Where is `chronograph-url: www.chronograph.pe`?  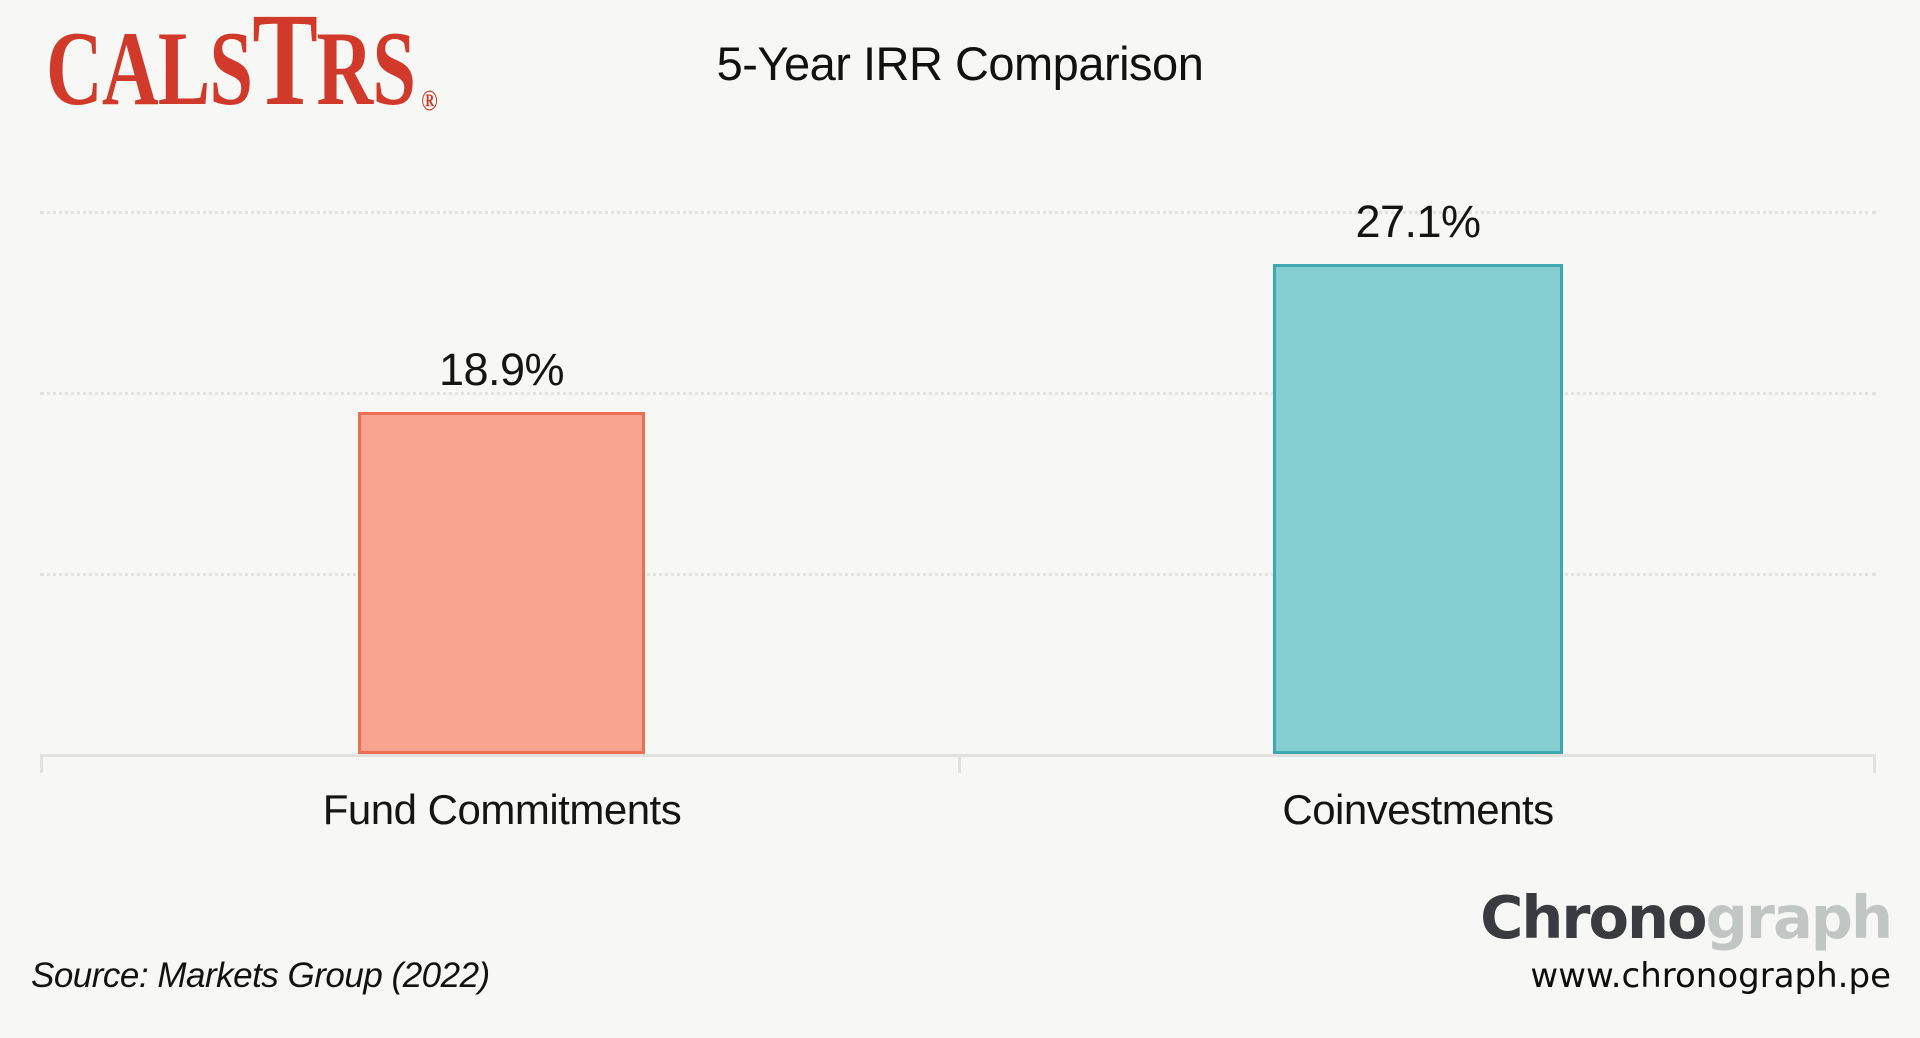
chronograph-url: www.chronograph.pe is located at coordinates (1710, 976).